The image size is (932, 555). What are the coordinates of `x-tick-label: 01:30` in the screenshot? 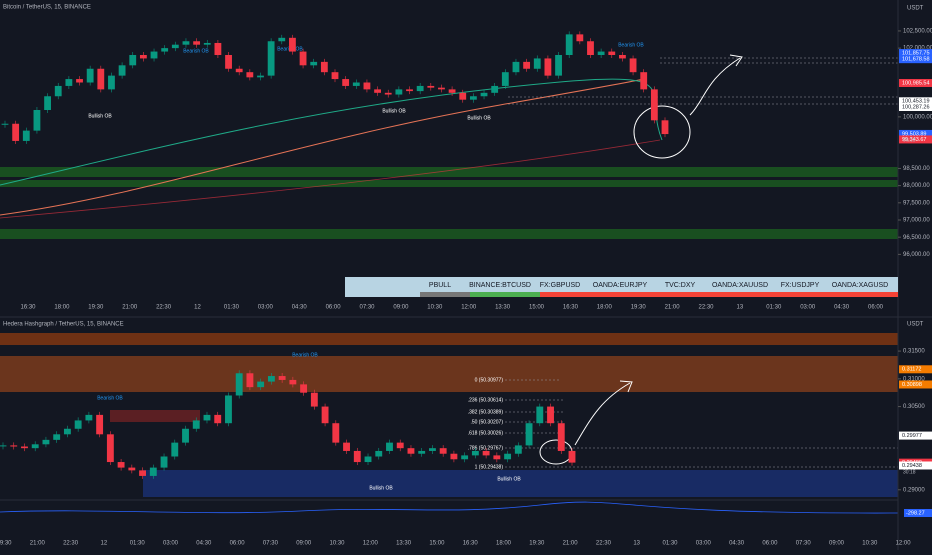 It's located at (232, 308).